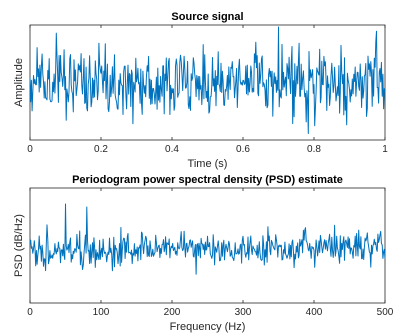 The height and width of the screenshot is (335, 393). I want to click on source-signal-xlabel: Time (s), so click(208, 164).